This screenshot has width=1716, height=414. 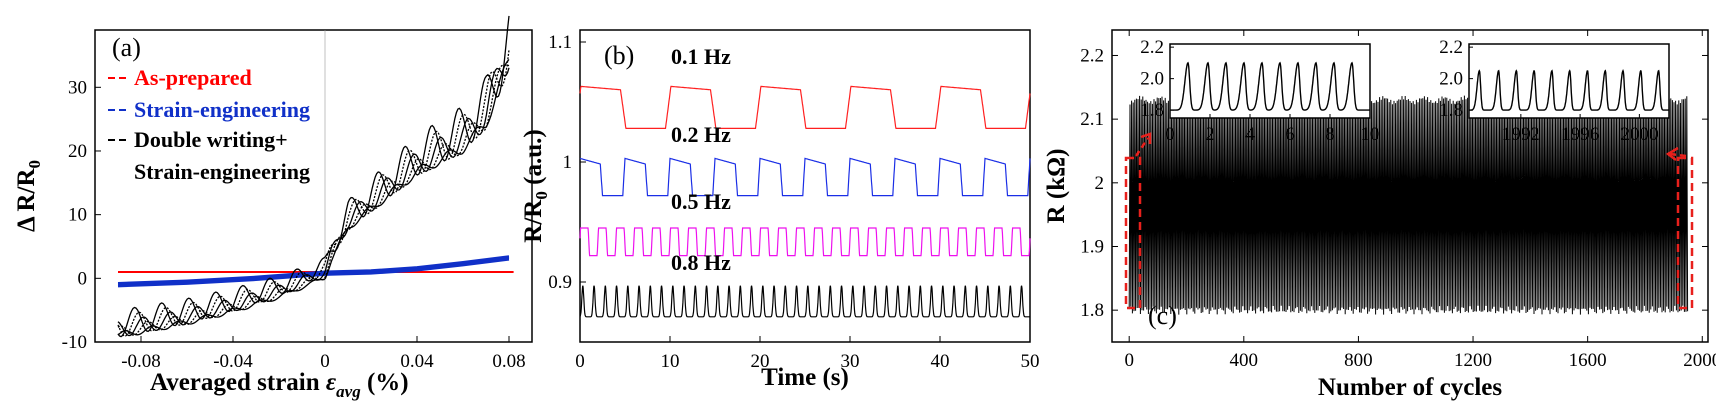 I want to click on x-tick-label: 1992, so click(x=1521, y=134).